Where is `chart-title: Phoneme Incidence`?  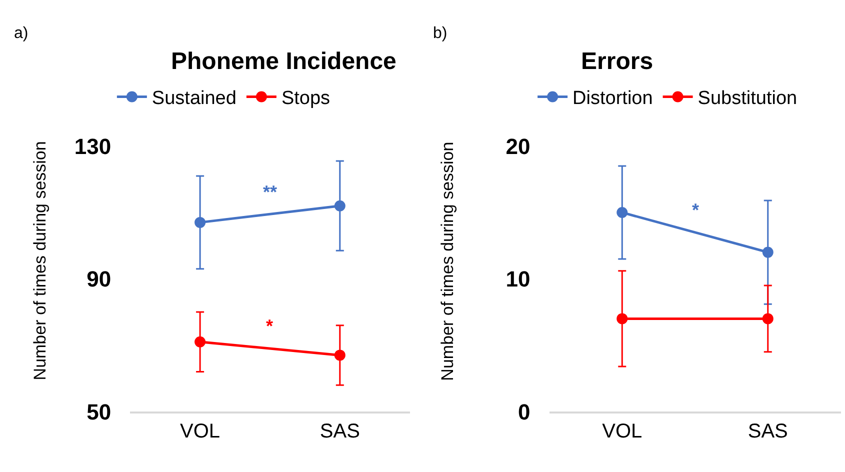
chart-title: Phoneme Incidence is located at coordinates (283, 61).